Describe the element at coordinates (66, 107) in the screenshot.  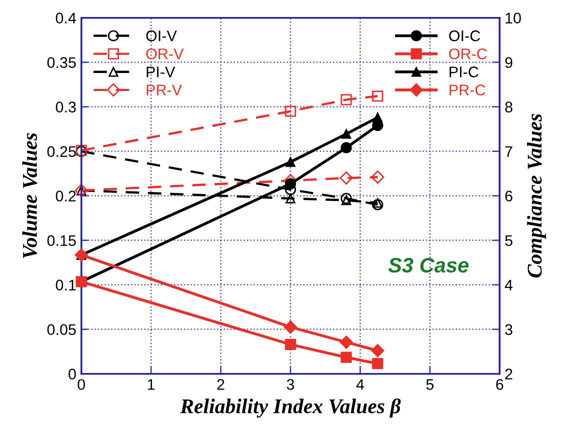
I see `y-tick-label: 0.3` at that location.